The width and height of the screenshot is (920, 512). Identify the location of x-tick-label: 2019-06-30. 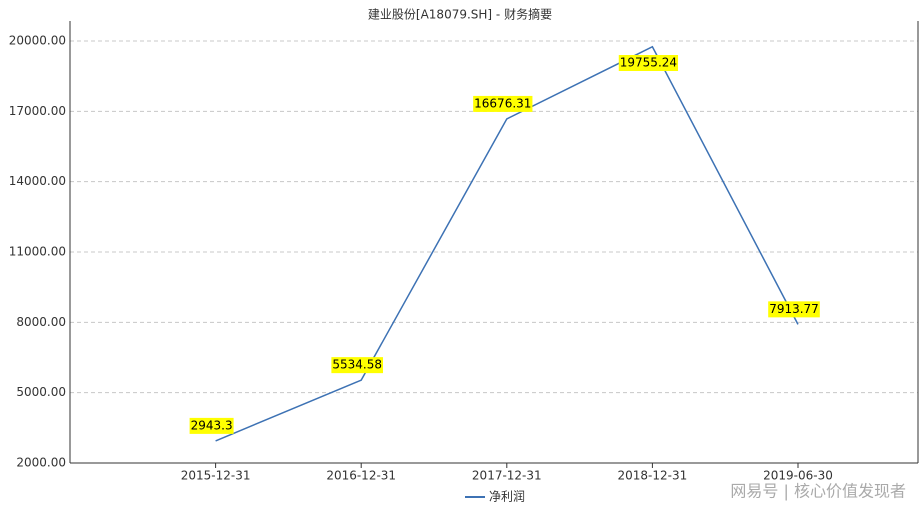
(798, 476).